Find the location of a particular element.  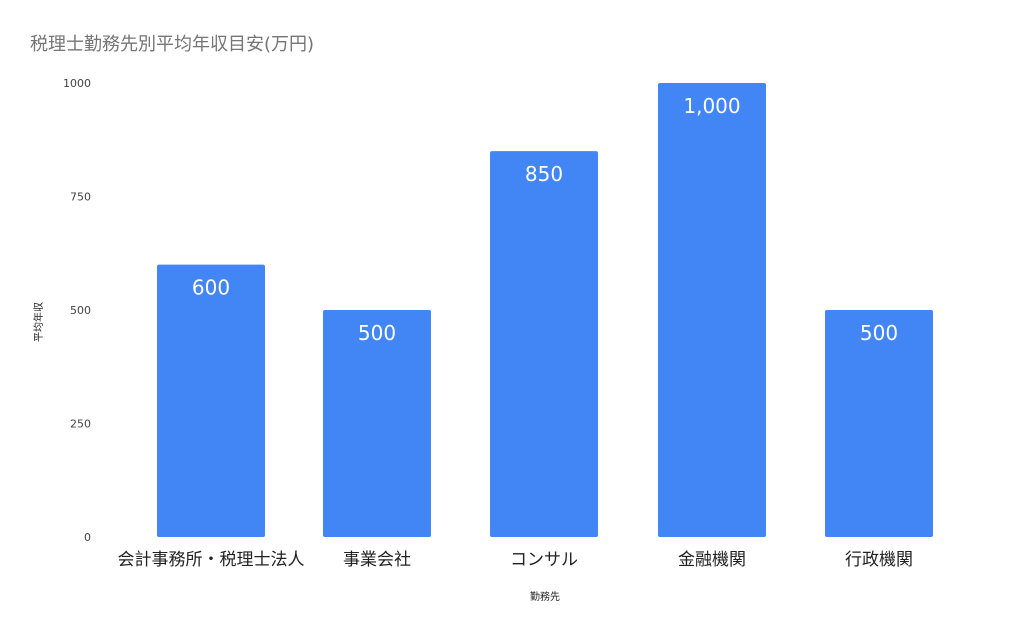

y-tick-label: 1000 is located at coordinates (77, 83).